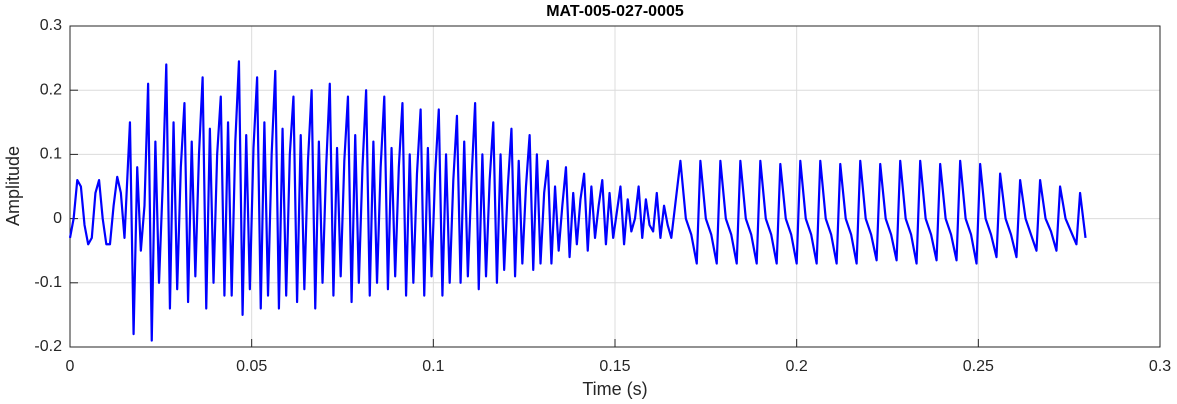  What do you see at coordinates (1160, 366) in the screenshot?
I see `x-tick-label: 0.3` at bounding box center [1160, 366].